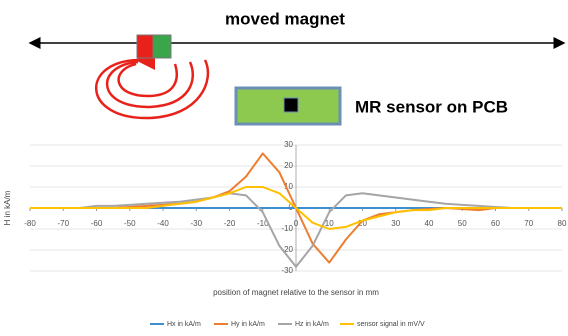  I want to click on y-axis-label: H in kA/m, so click(7, 207).